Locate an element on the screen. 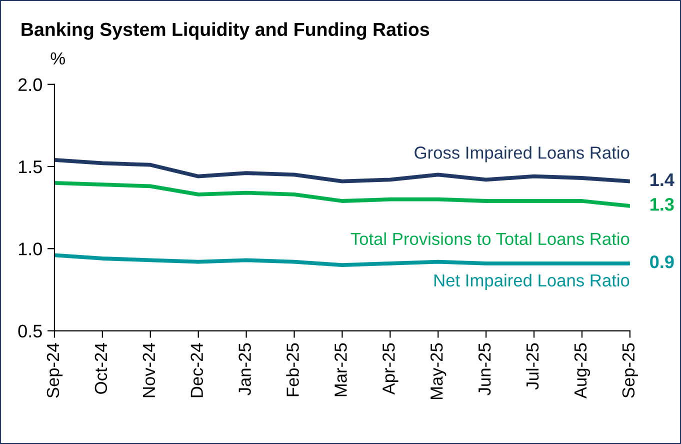 The width and height of the screenshot is (681, 444). data-label: 1.4 is located at coordinates (662, 180).